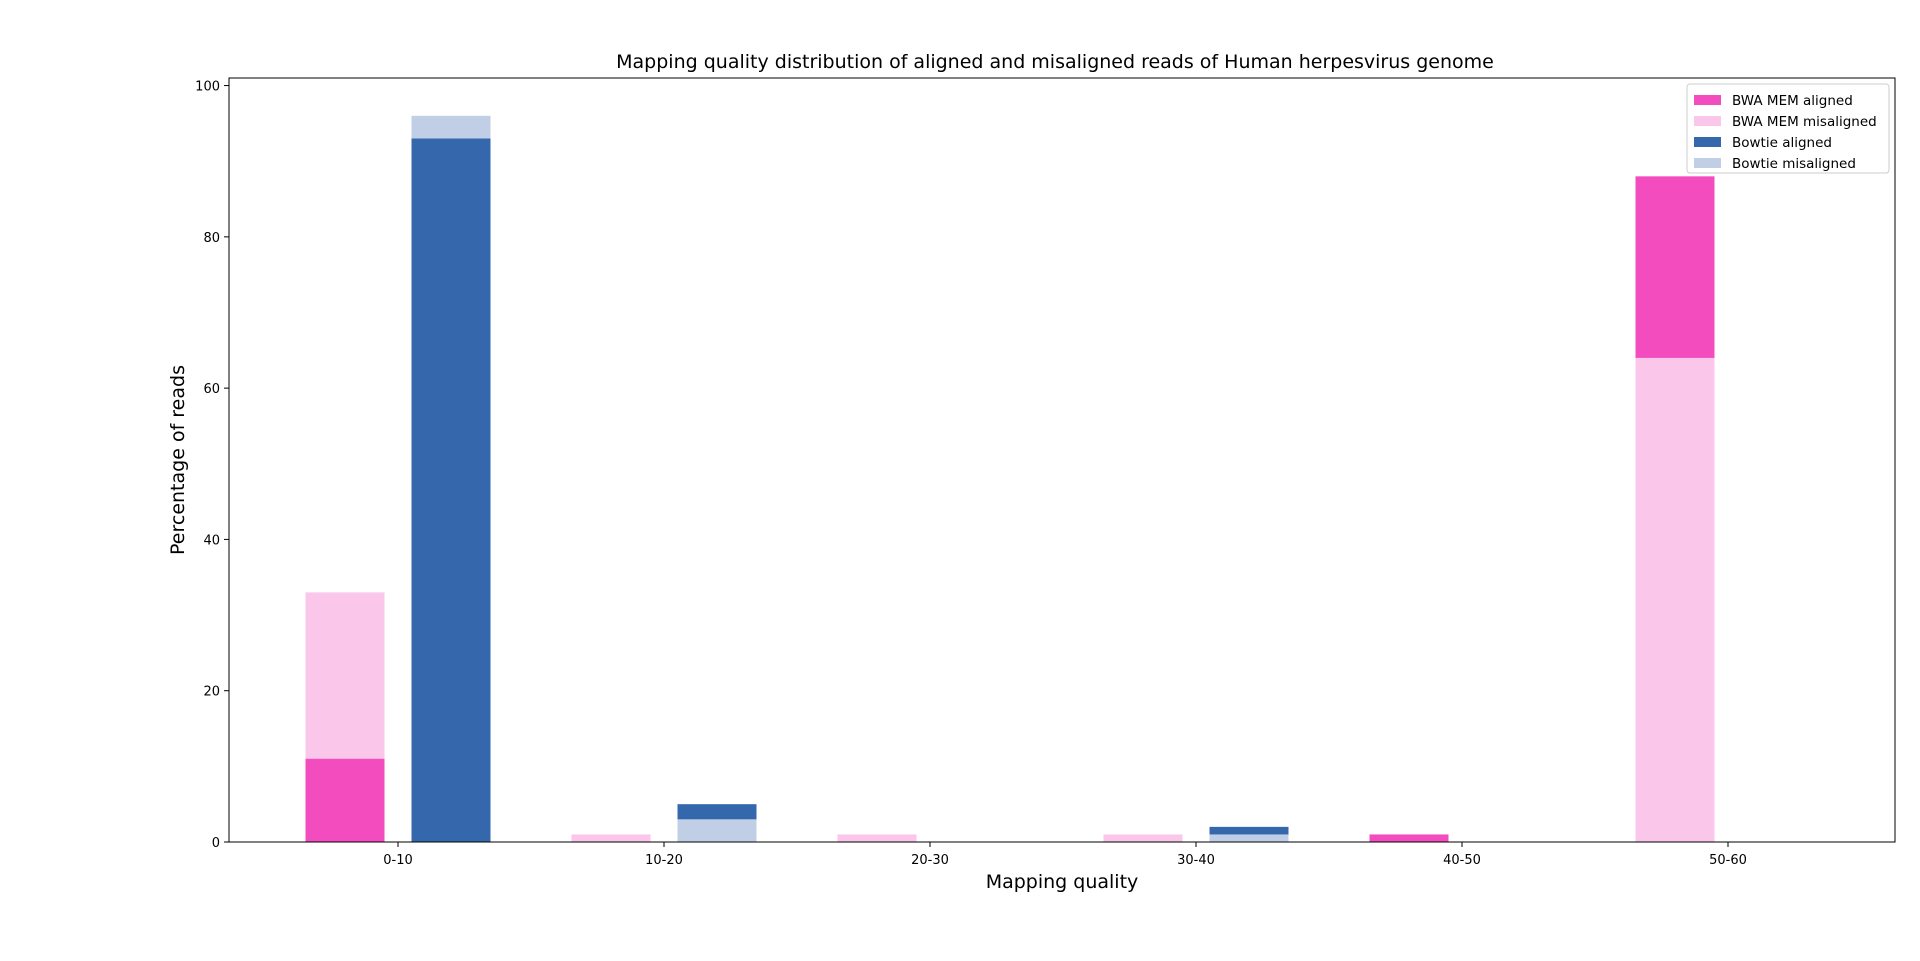 The width and height of the screenshot is (1920, 961). What do you see at coordinates (1792, 101) in the screenshot?
I see `legend-label: BWA MEM aligned` at bounding box center [1792, 101].